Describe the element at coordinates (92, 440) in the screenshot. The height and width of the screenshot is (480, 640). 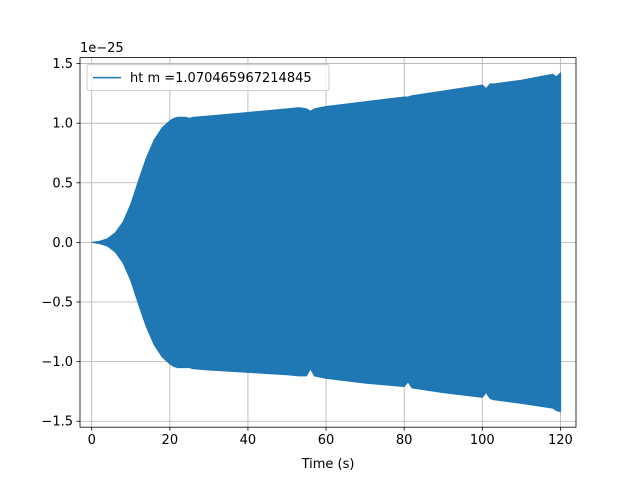
I see `x-tick-label: 0` at that location.